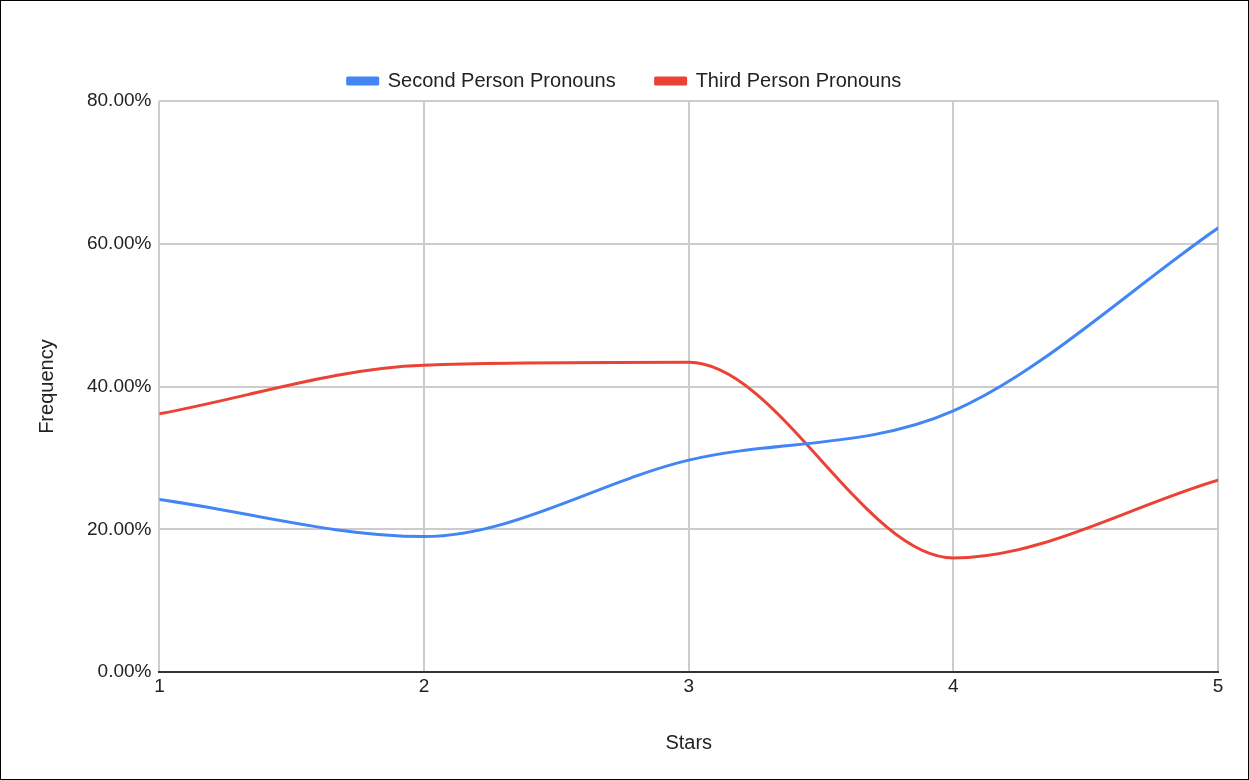  I want to click on y-tick-label: 60.00%, so click(119, 243).